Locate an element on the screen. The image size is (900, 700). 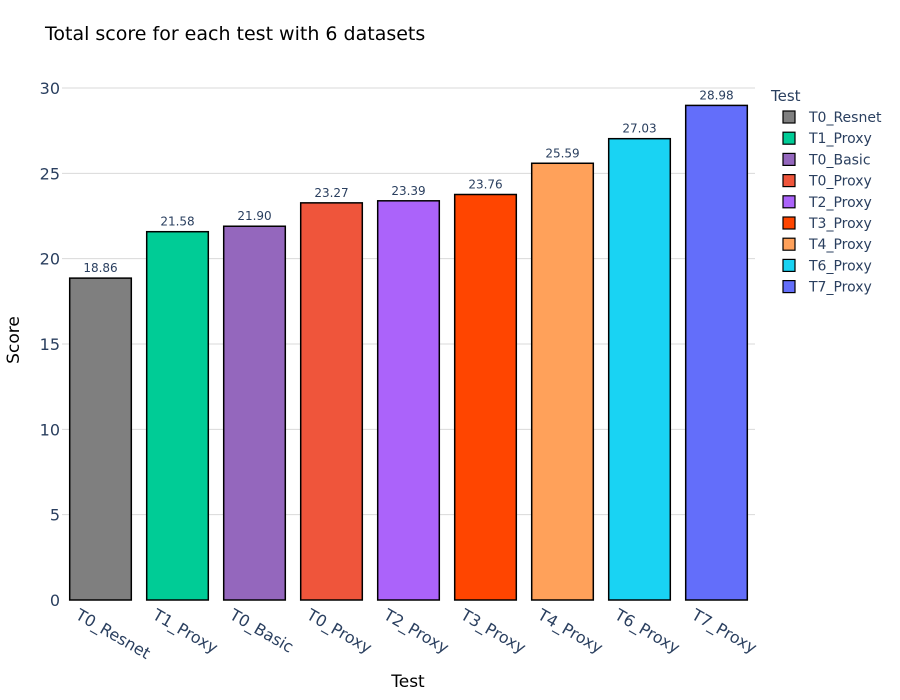
x-tick-label: T0_Proxy is located at coordinates (338, 632).